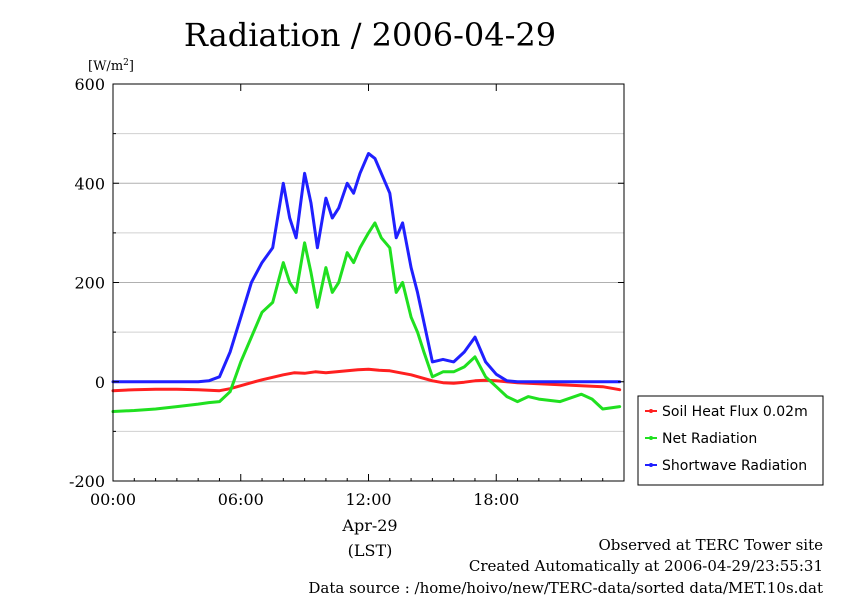 Image resolution: width=842 pixels, height=595 pixels. I want to click on y-tick-label: 600, so click(89, 84).